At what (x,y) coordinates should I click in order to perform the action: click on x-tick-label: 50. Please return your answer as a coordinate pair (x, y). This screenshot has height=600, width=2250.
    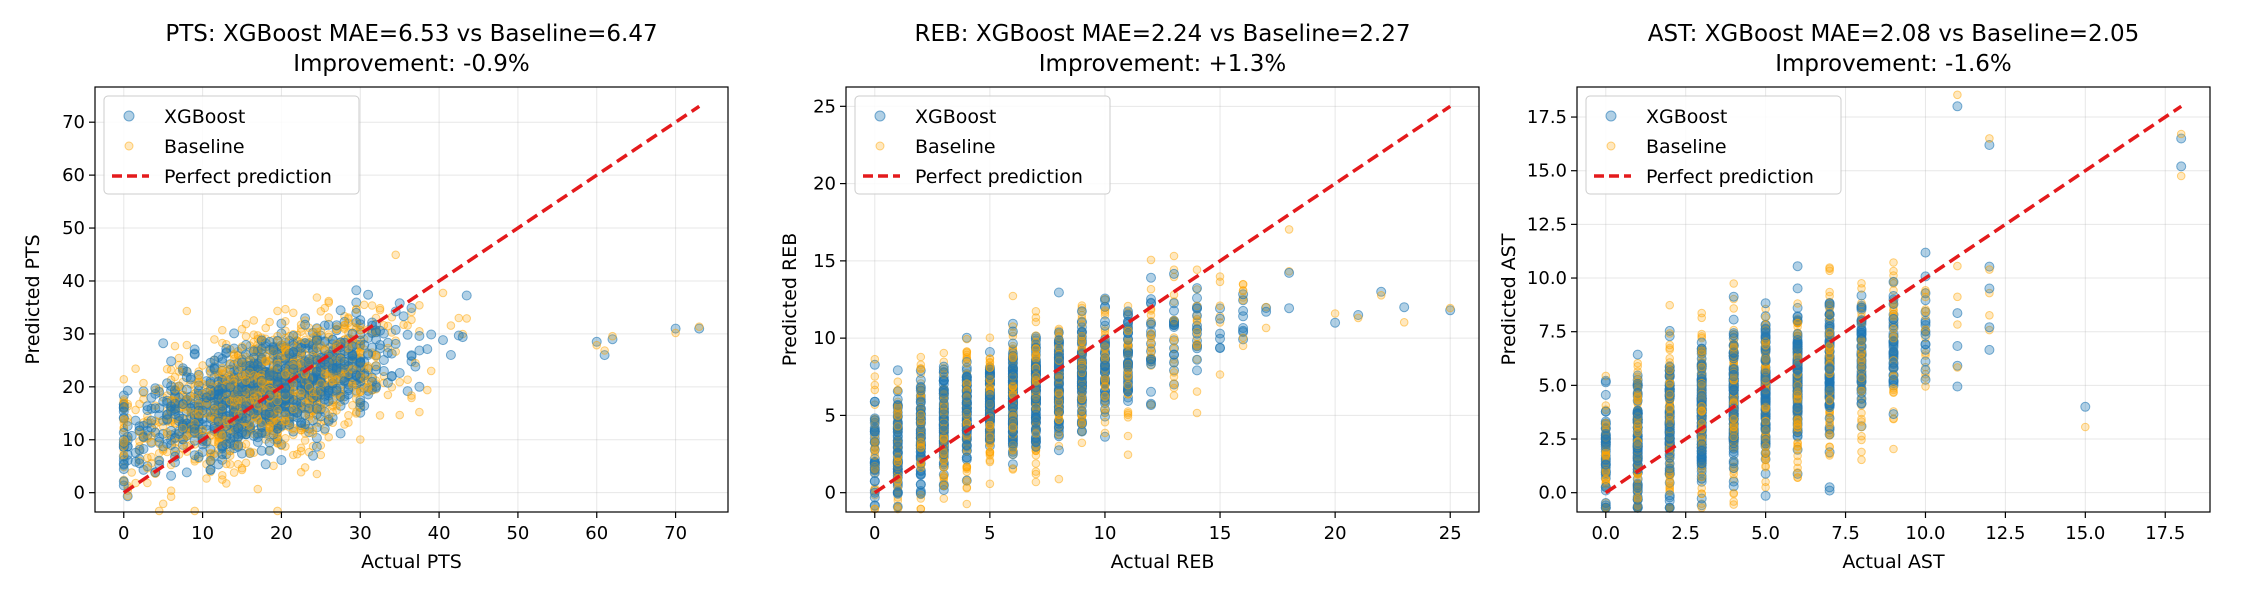
    Looking at the image, I should click on (517, 533).